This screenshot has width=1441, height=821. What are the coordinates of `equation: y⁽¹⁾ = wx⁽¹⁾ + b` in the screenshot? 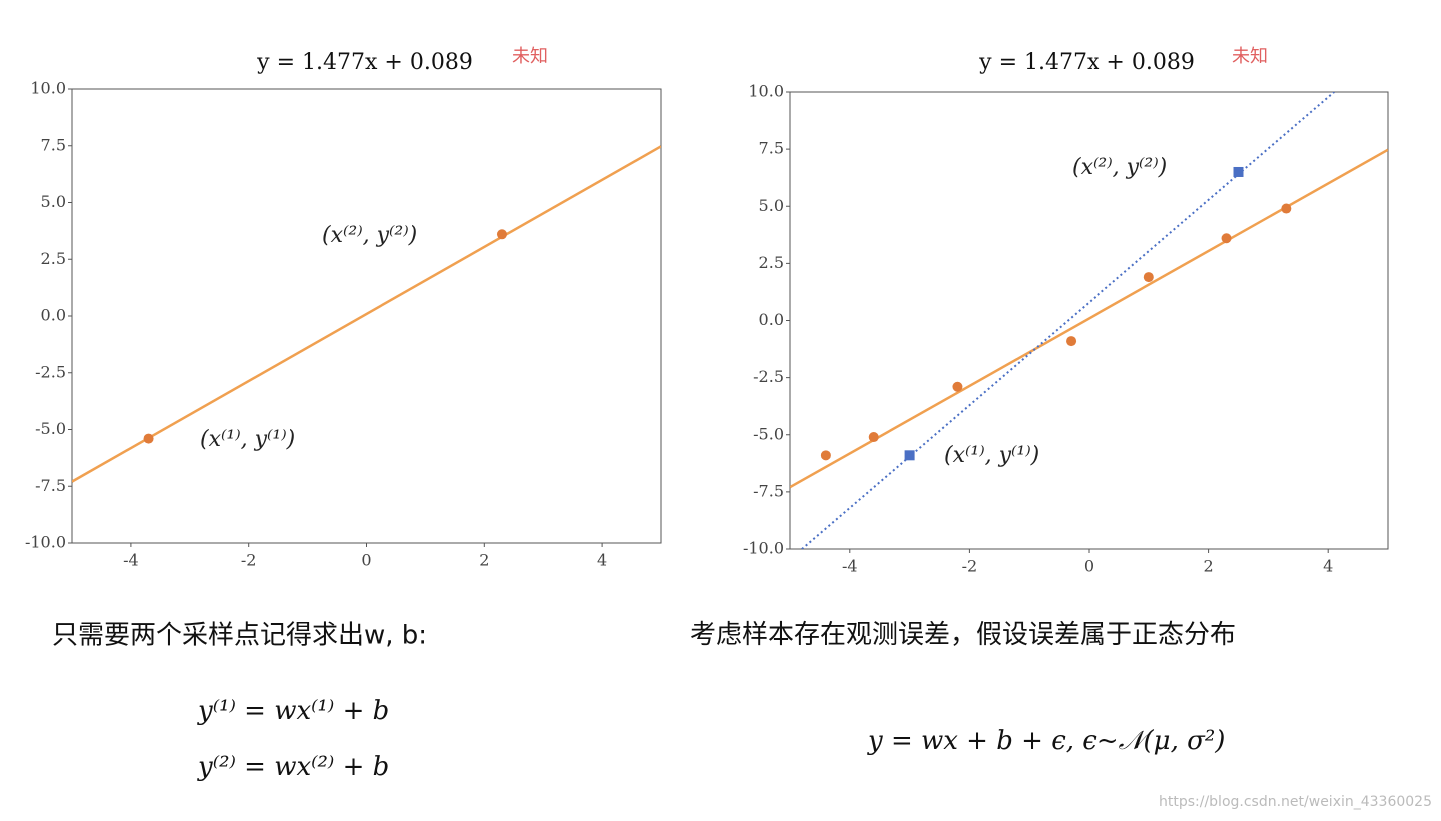 It's located at (293, 711).